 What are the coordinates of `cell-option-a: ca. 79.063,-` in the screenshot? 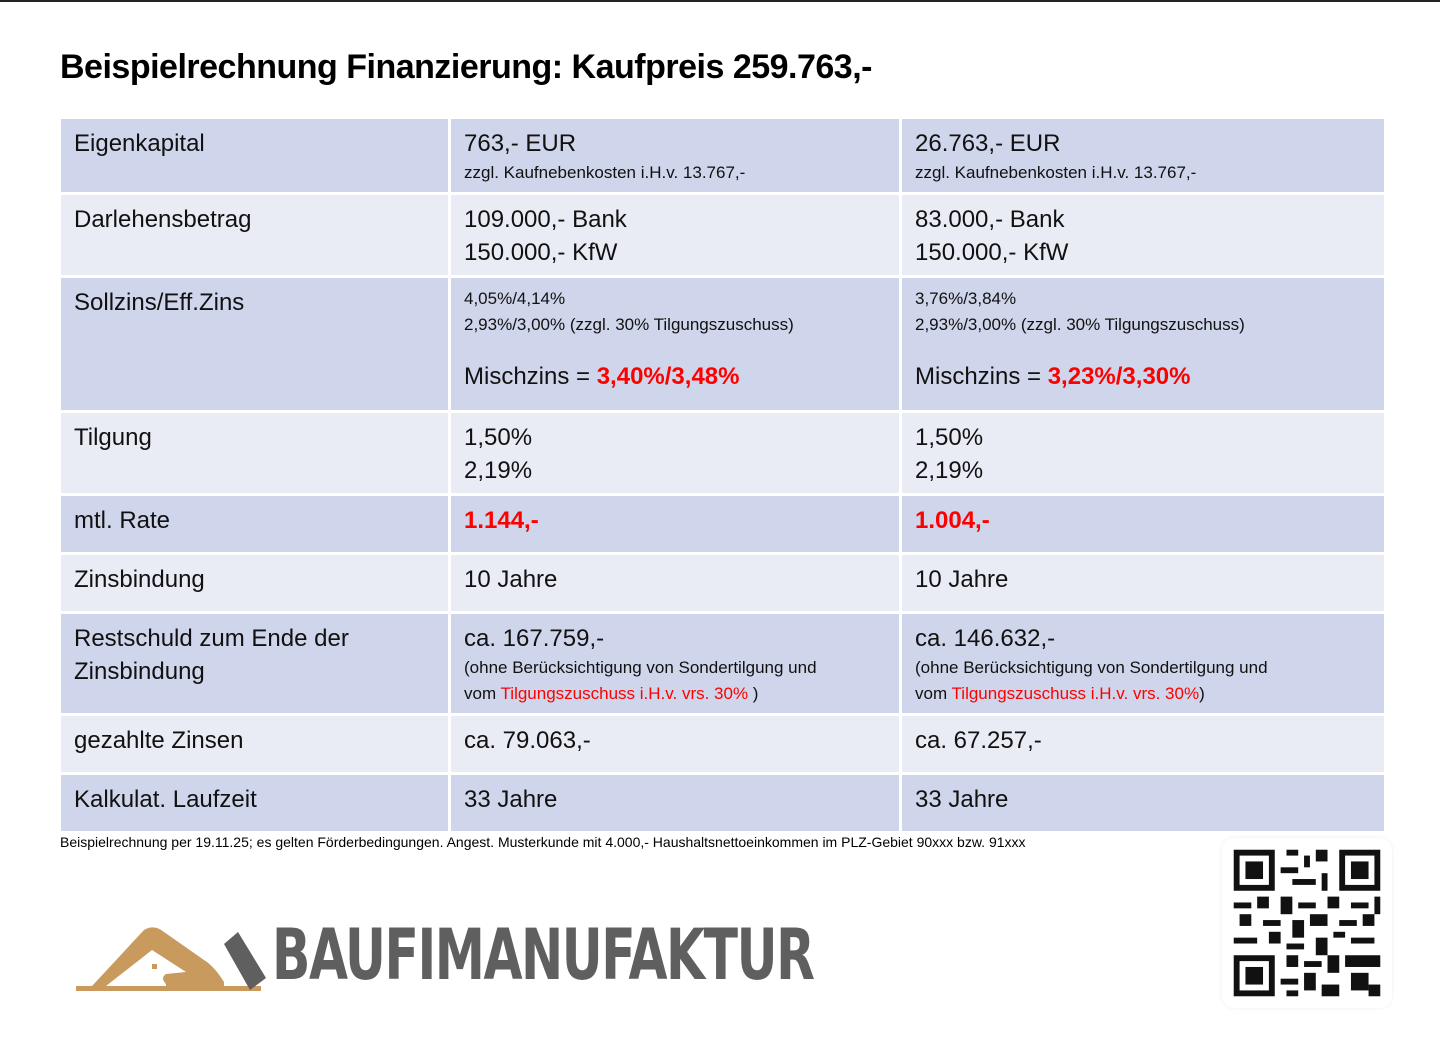 It's located at (675, 744).